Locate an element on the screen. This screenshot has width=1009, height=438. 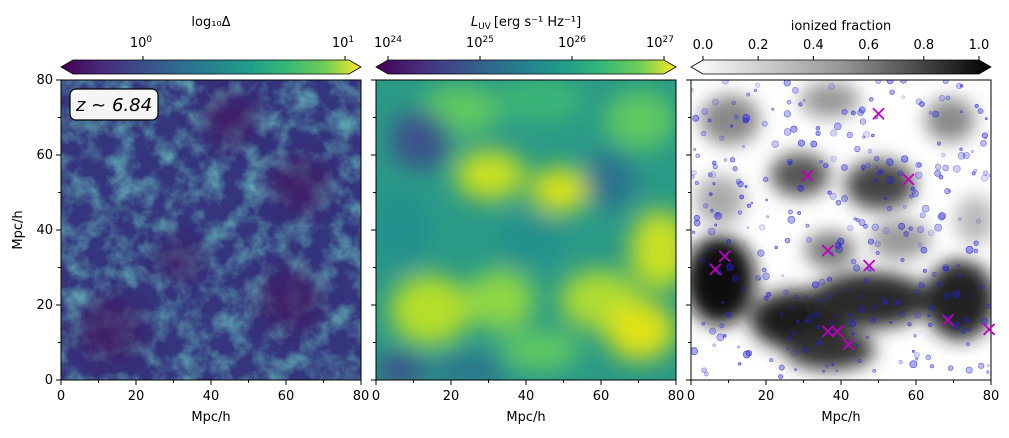
ionized-cbar-tick-label: 0.0 is located at coordinates (703, 45).